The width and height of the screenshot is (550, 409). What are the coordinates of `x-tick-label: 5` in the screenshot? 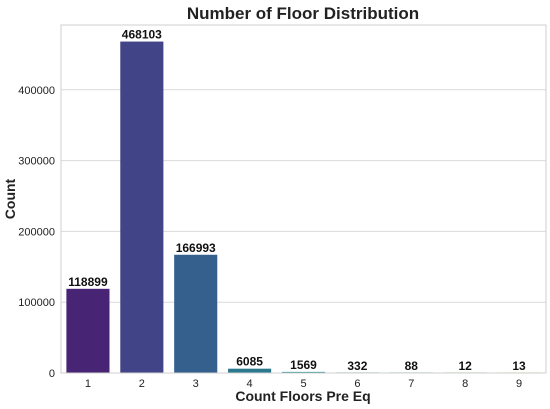 It's located at (303, 384).